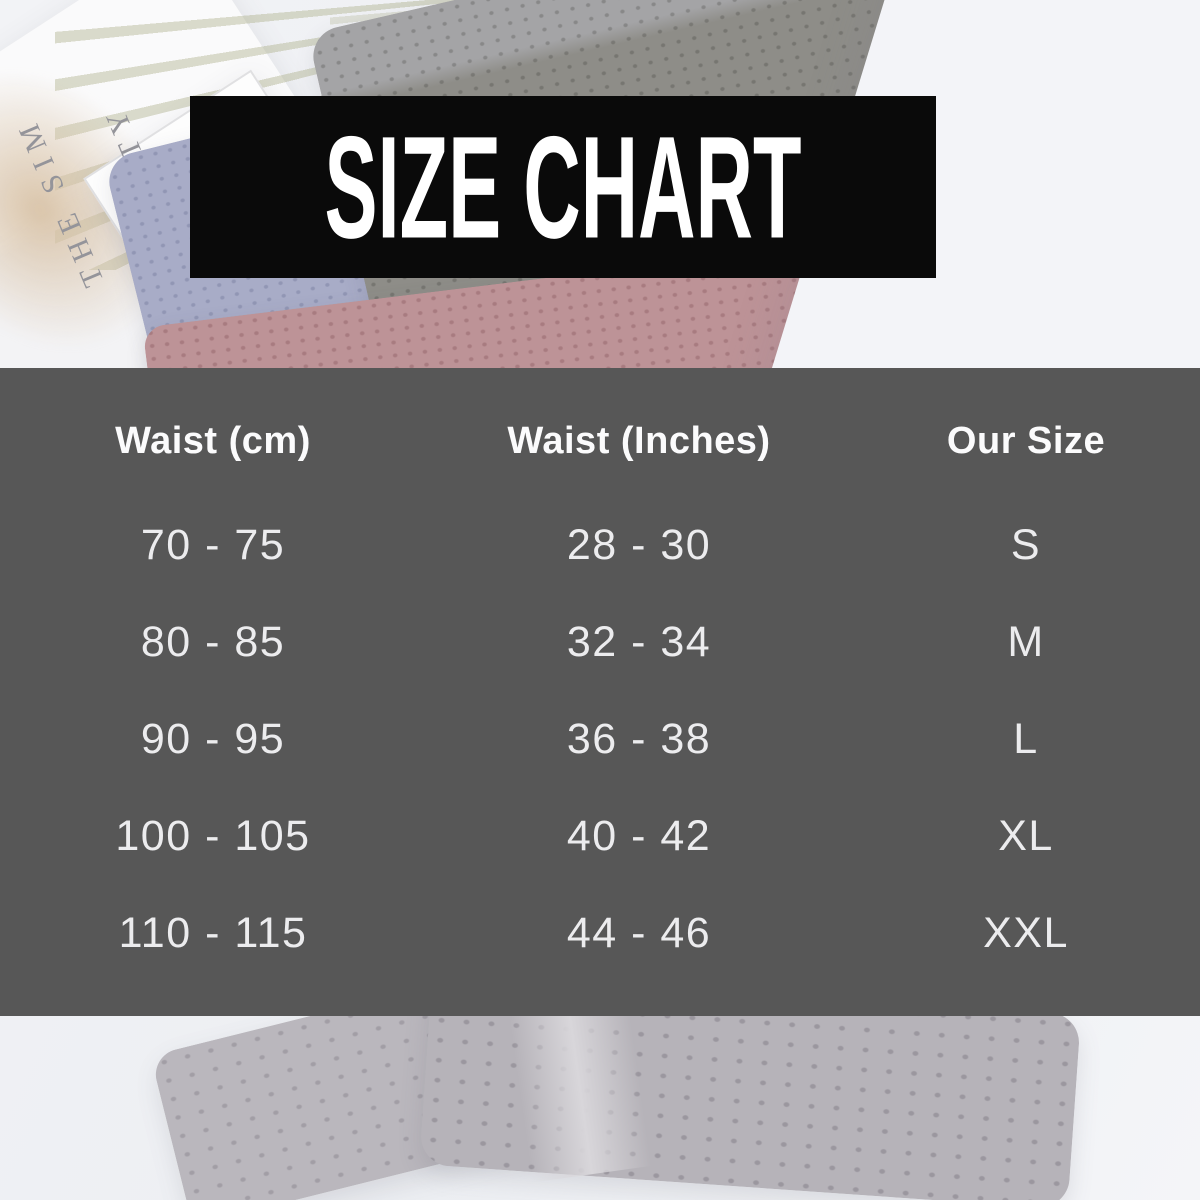 Image resolution: width=1200 pixels, height=1200 pixels. I want to click on cell-waist-cm: 80 - 85, so click(213, 642).